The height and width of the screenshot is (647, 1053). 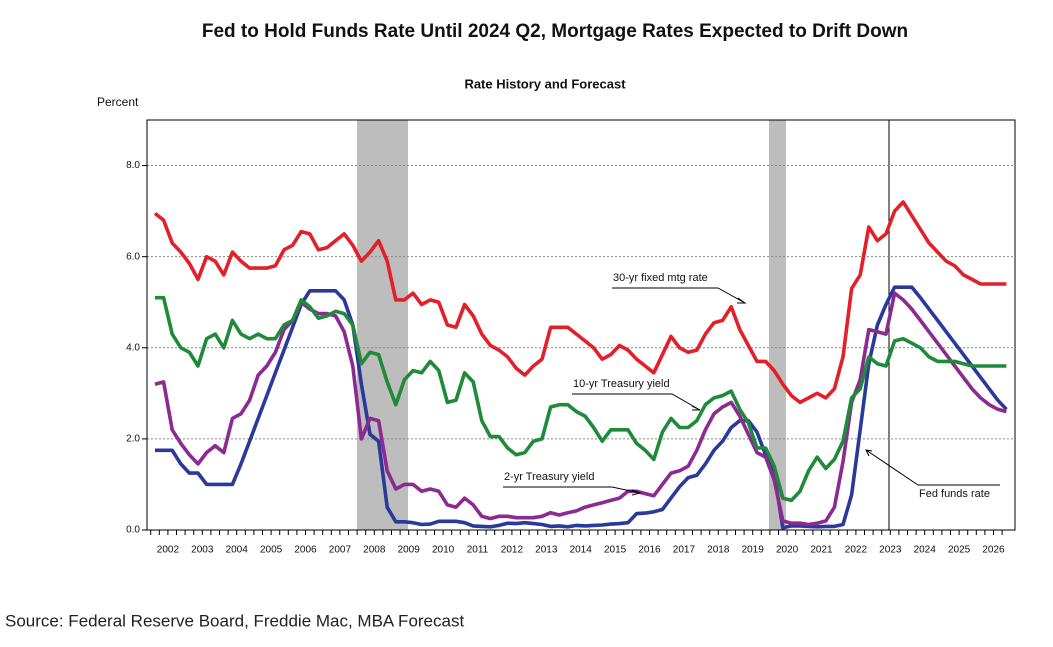 I want to click on series-label: 30-yr fixed mtg rate, so click(x=660, y=278).